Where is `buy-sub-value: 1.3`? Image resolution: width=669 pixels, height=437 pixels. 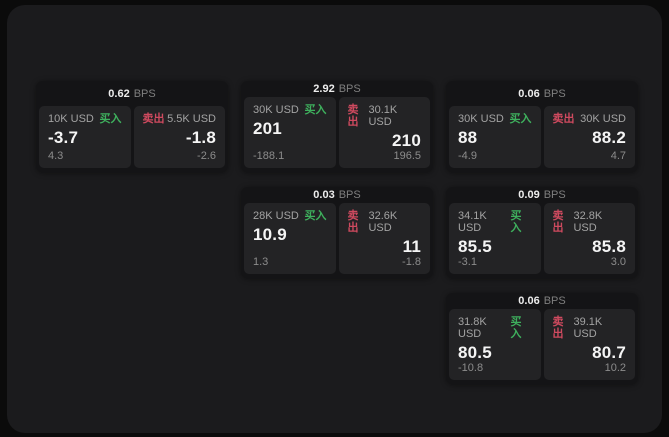
buy-sub-value: 1.3 is located at coordinates (261, 262).